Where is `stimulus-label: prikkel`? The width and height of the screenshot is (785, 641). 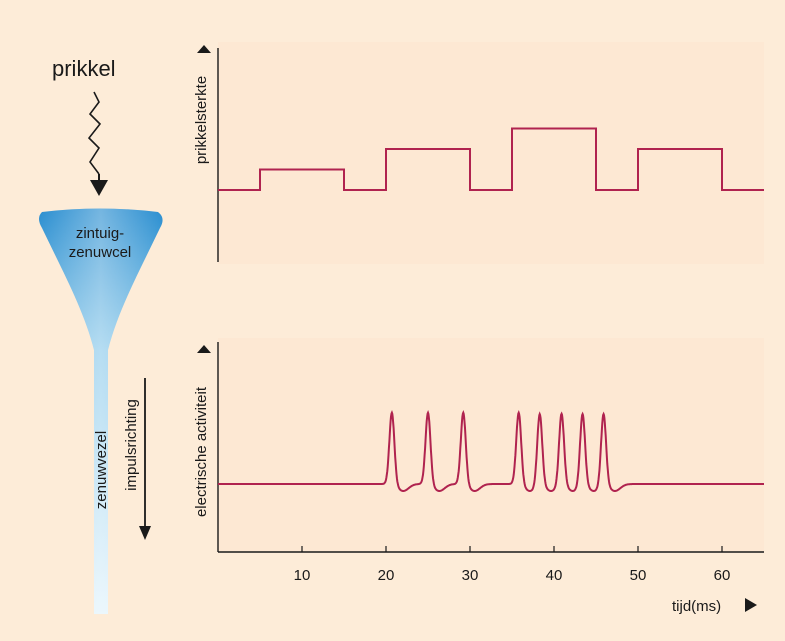
stimulus-label: prikkel is located at coordinates (84, 68).